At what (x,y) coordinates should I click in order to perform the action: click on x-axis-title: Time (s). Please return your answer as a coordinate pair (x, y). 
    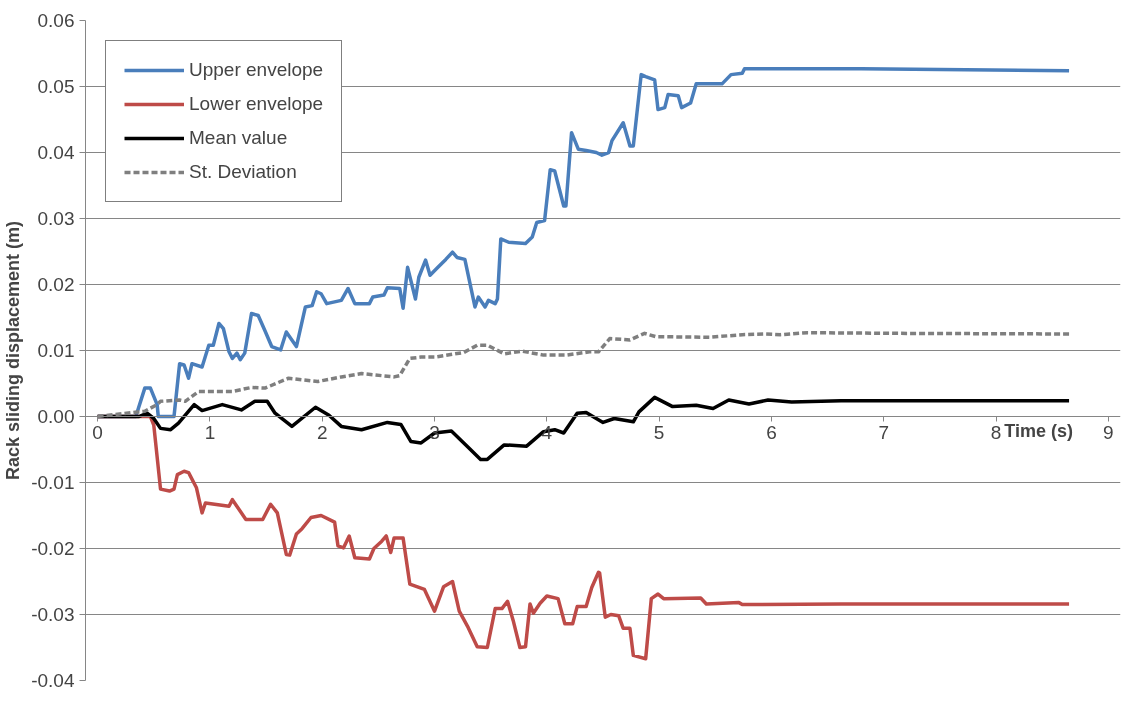
    Looking at the image, I should click on (1038, 430).